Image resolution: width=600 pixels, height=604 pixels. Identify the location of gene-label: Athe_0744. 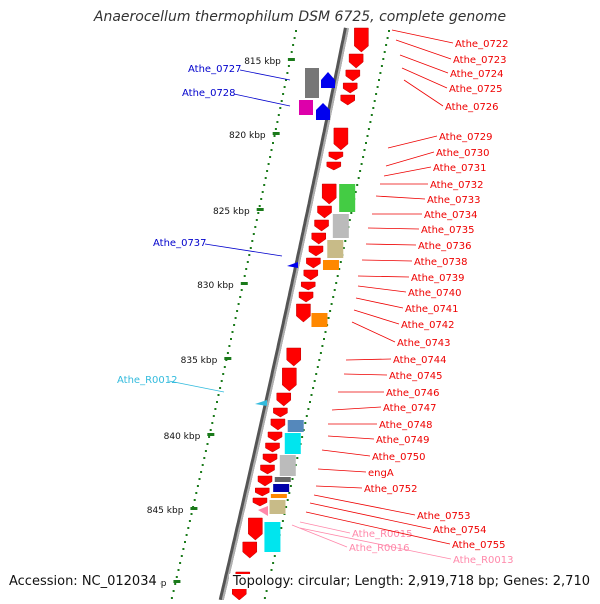
(420, 360).